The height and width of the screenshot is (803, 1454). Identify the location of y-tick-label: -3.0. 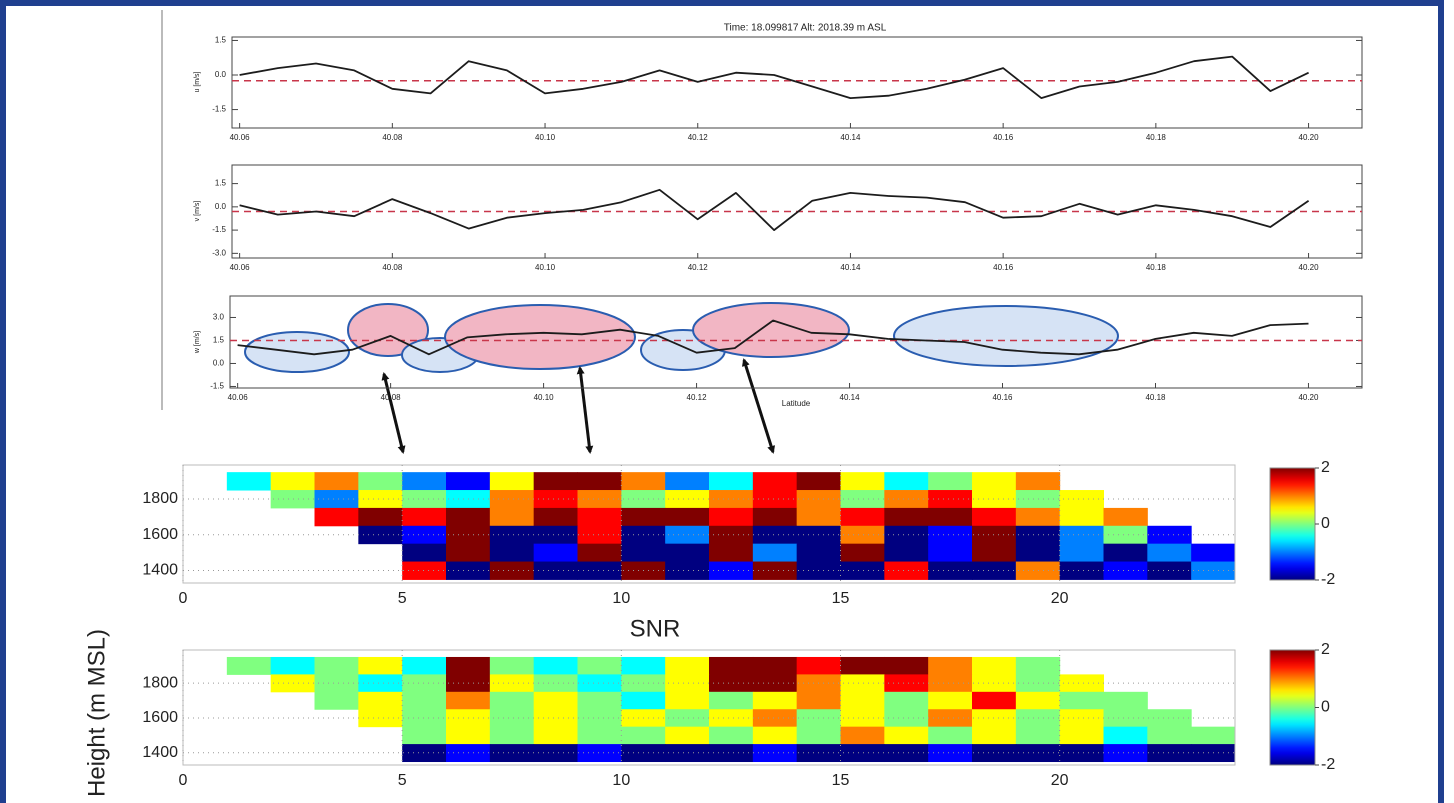
(219, 252).